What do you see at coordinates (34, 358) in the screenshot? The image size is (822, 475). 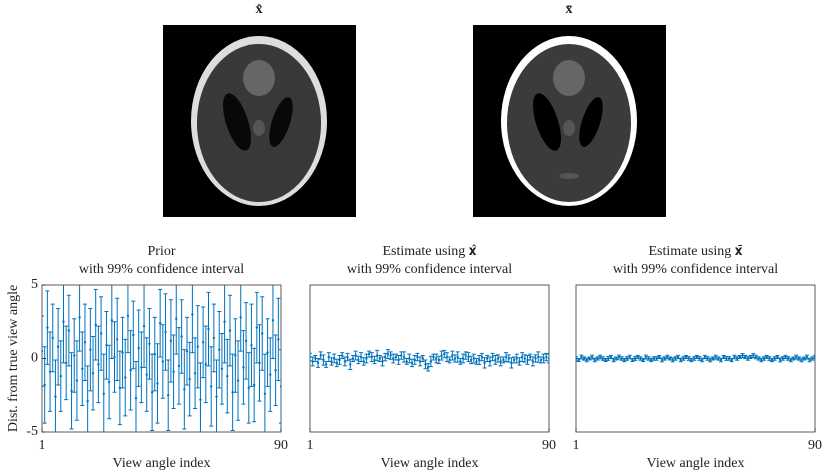 I see `y-tick-label: 0` at bounding box center [34, 358].